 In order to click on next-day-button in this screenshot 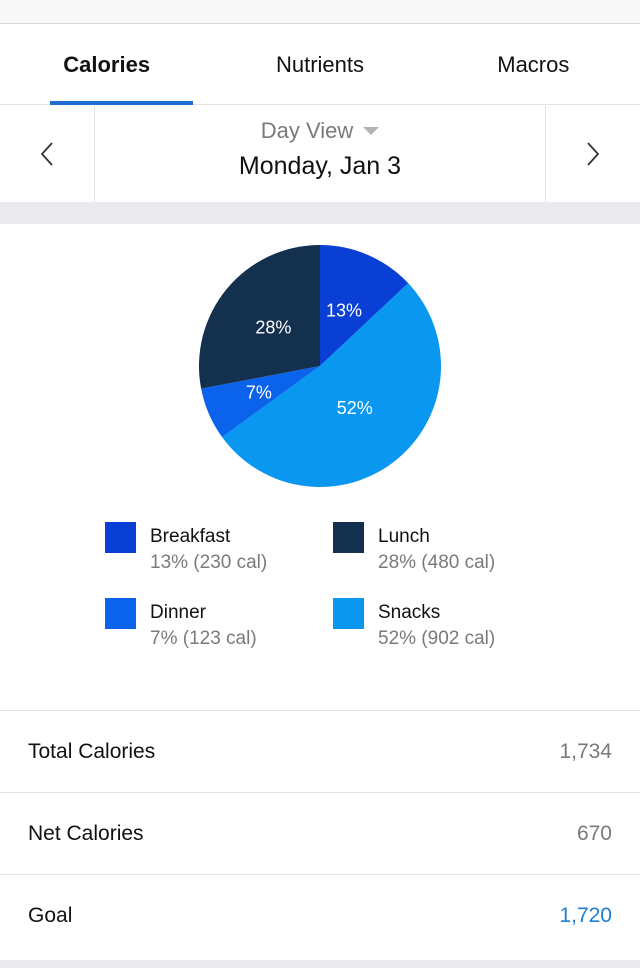, I will do `click(592, 154)`.